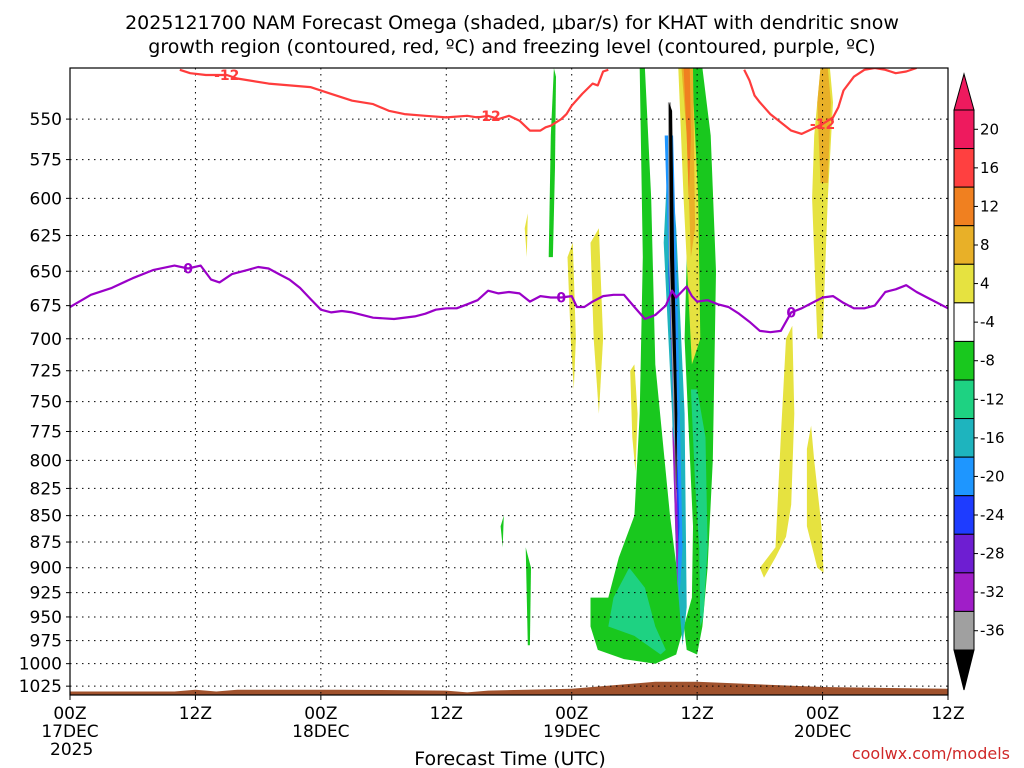 The image size is (1024, 768). Describe the element at coordinates (947, 714) in the screenshot. I see `x-tick-label-84: 12Z` at that location.